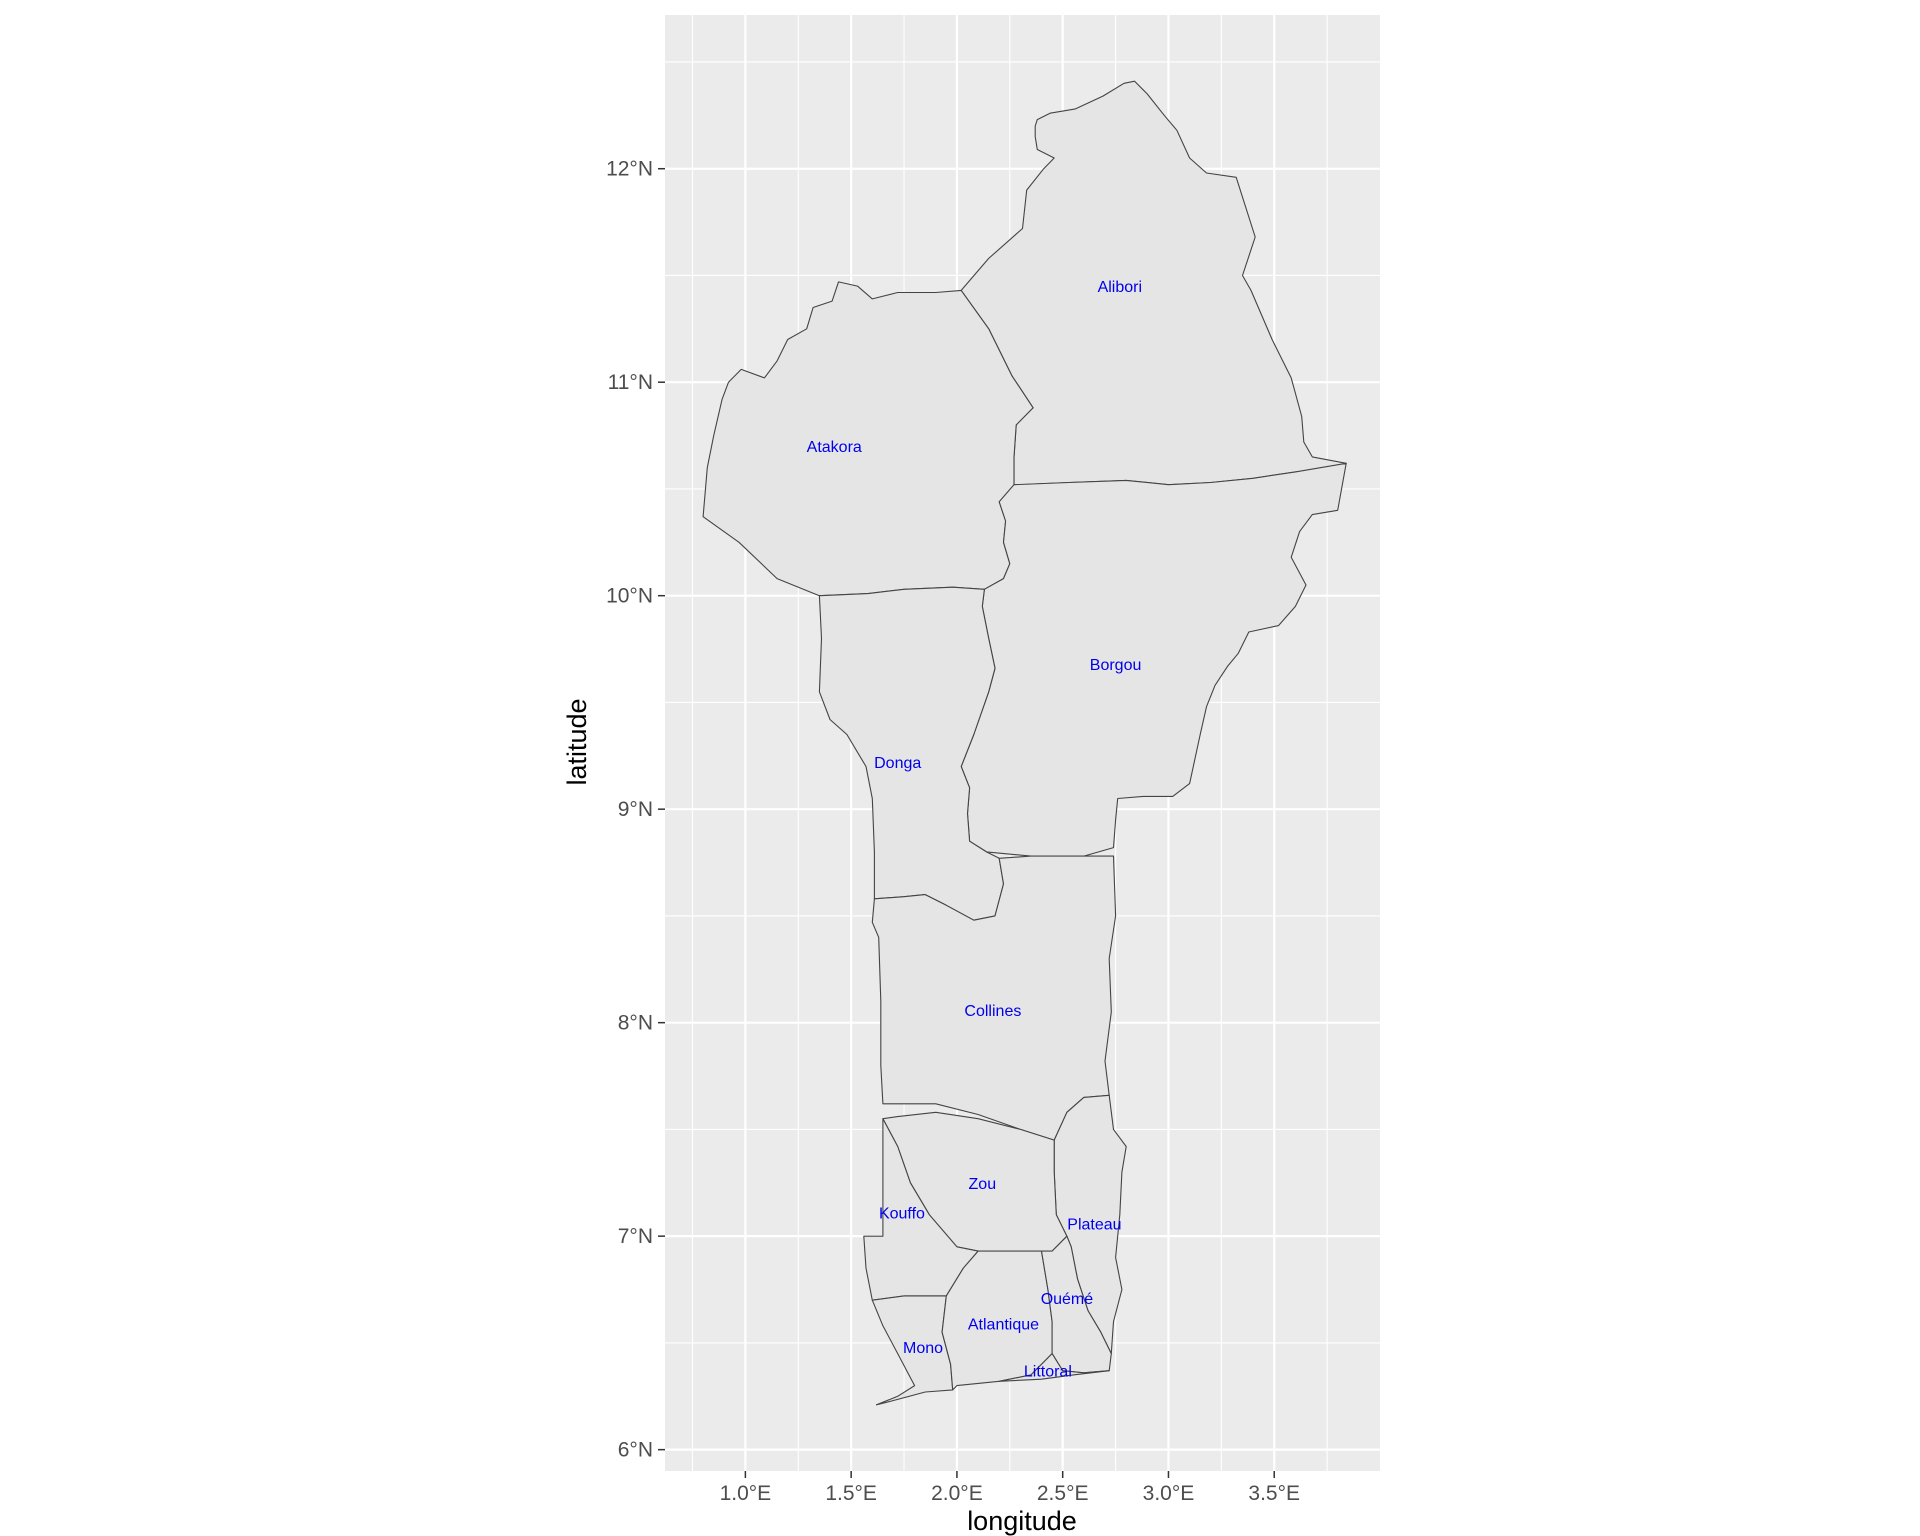  I want to click on x-tick-label: 2.0°E, so click(957, 1493).